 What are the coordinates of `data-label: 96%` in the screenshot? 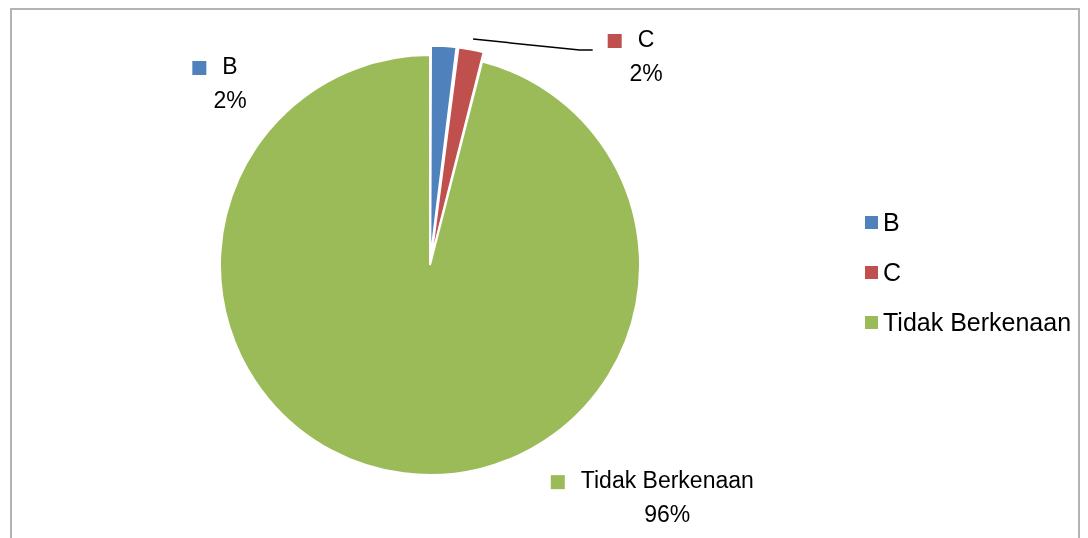 It's located at (667, 514).